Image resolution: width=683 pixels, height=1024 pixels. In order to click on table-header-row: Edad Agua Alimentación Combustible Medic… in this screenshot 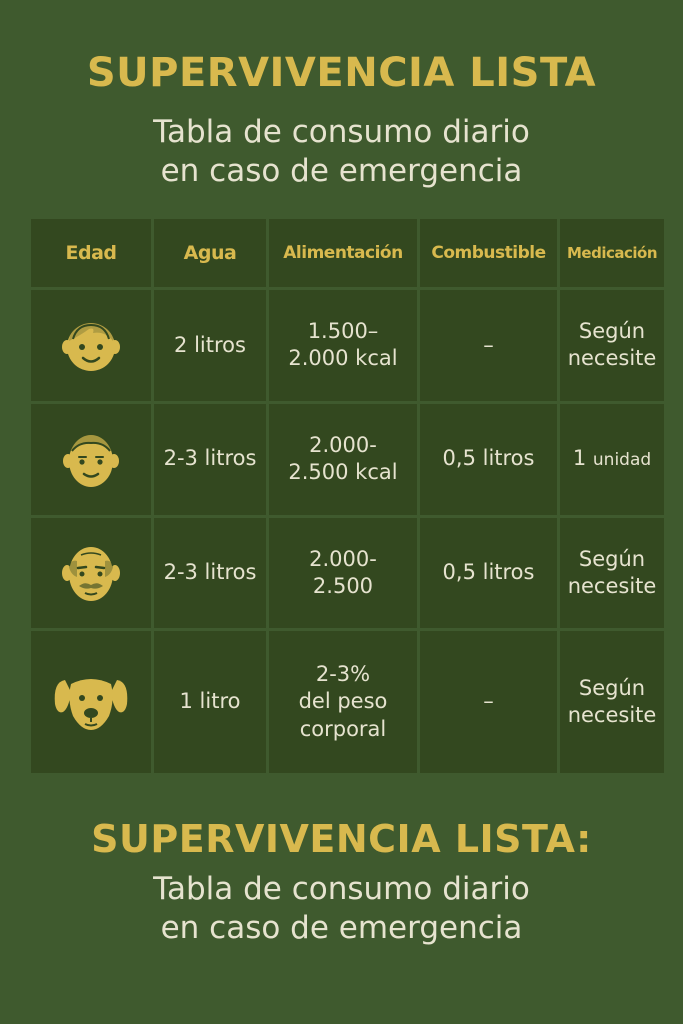, I will do `click(347, 253)`.